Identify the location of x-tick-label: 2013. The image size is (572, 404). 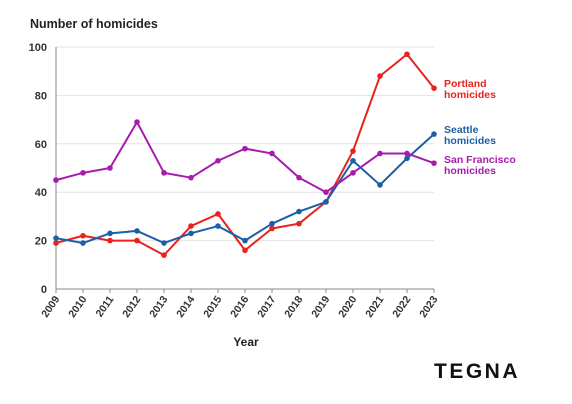
(158, 307).